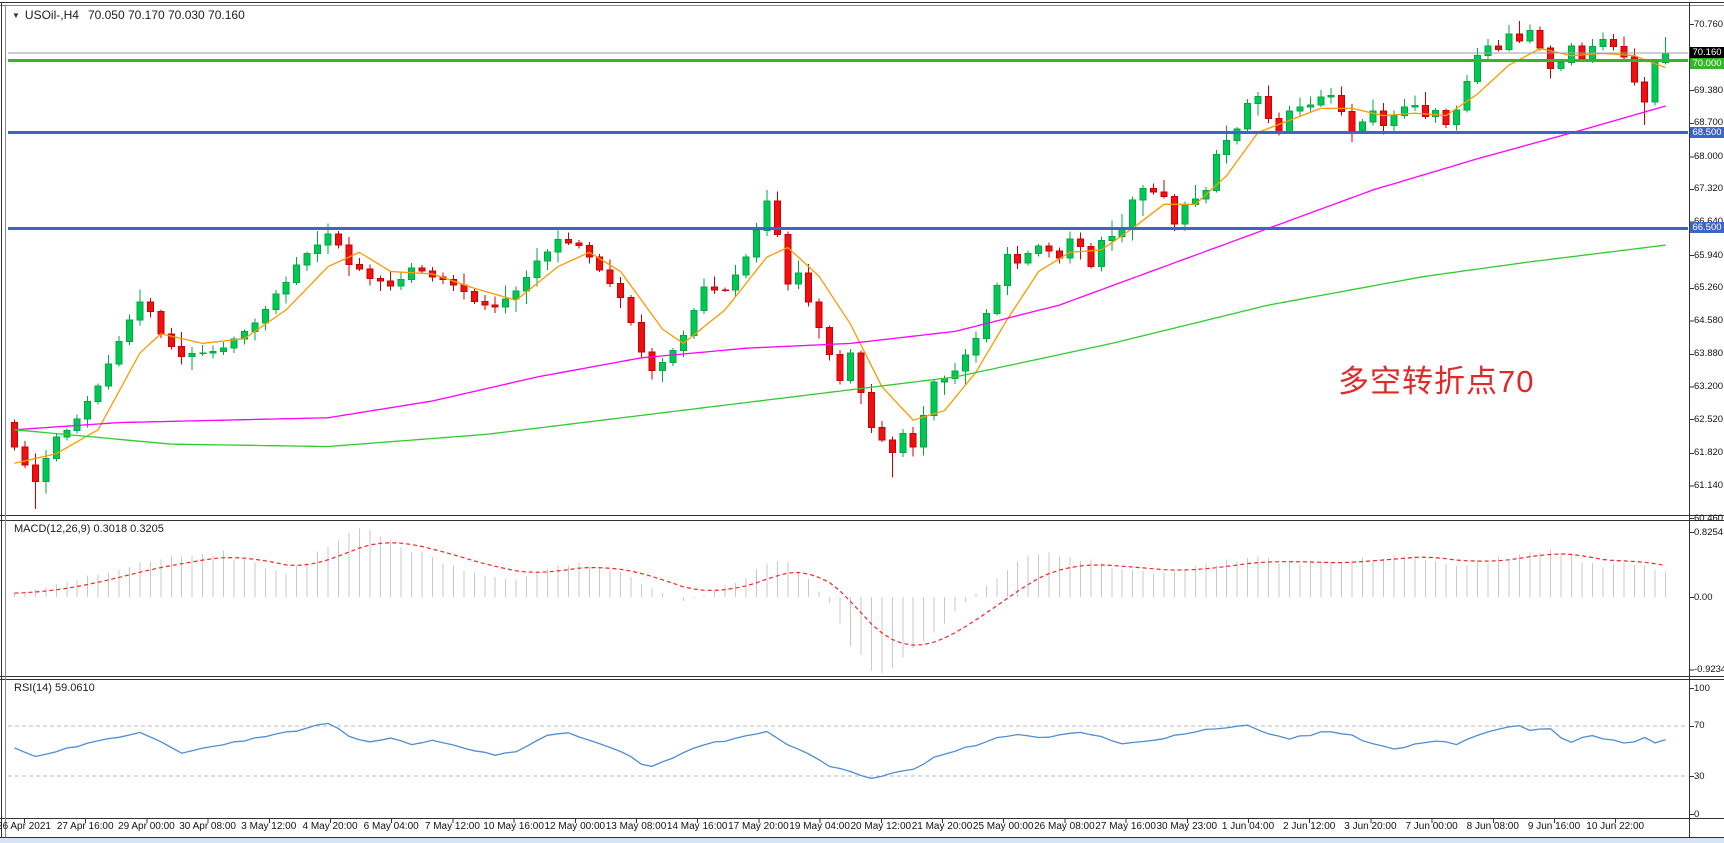  I want to click on time-axis-label: 29 Apr 00:00, so click(146, 826).